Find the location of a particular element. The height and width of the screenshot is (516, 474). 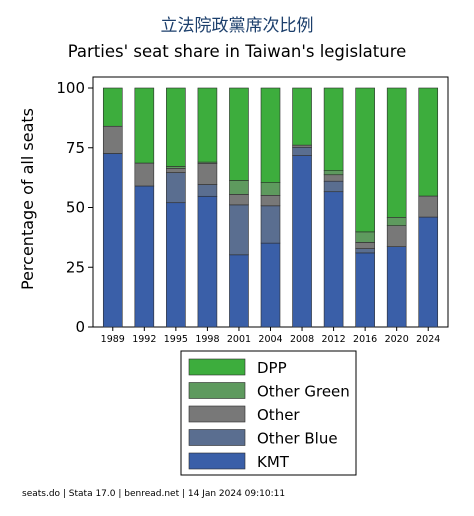

x-tick-label: 2020 is located at coordinates (397, 339).